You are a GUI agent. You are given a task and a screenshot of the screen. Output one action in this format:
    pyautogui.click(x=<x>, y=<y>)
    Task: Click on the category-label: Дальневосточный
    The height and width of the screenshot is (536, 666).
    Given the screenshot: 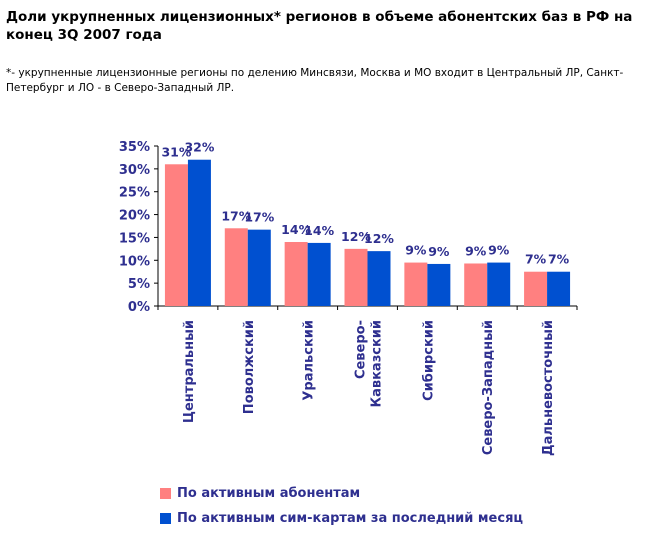 What is the action you would take?
    pyautogui.click(x=548, y=388)
    